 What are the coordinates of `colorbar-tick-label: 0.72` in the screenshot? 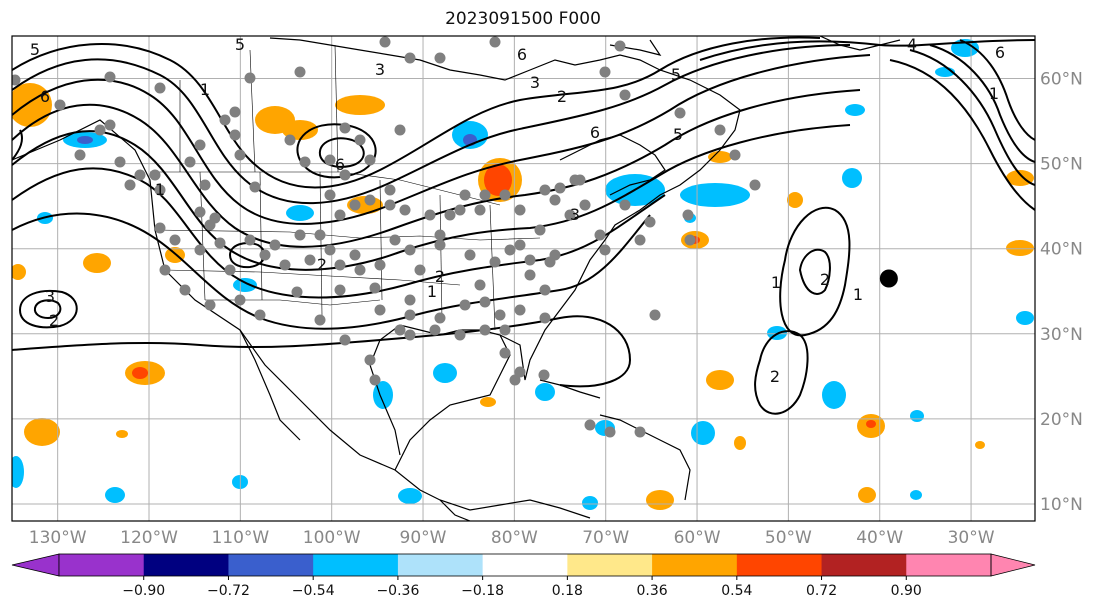 It's located at (821, 591).